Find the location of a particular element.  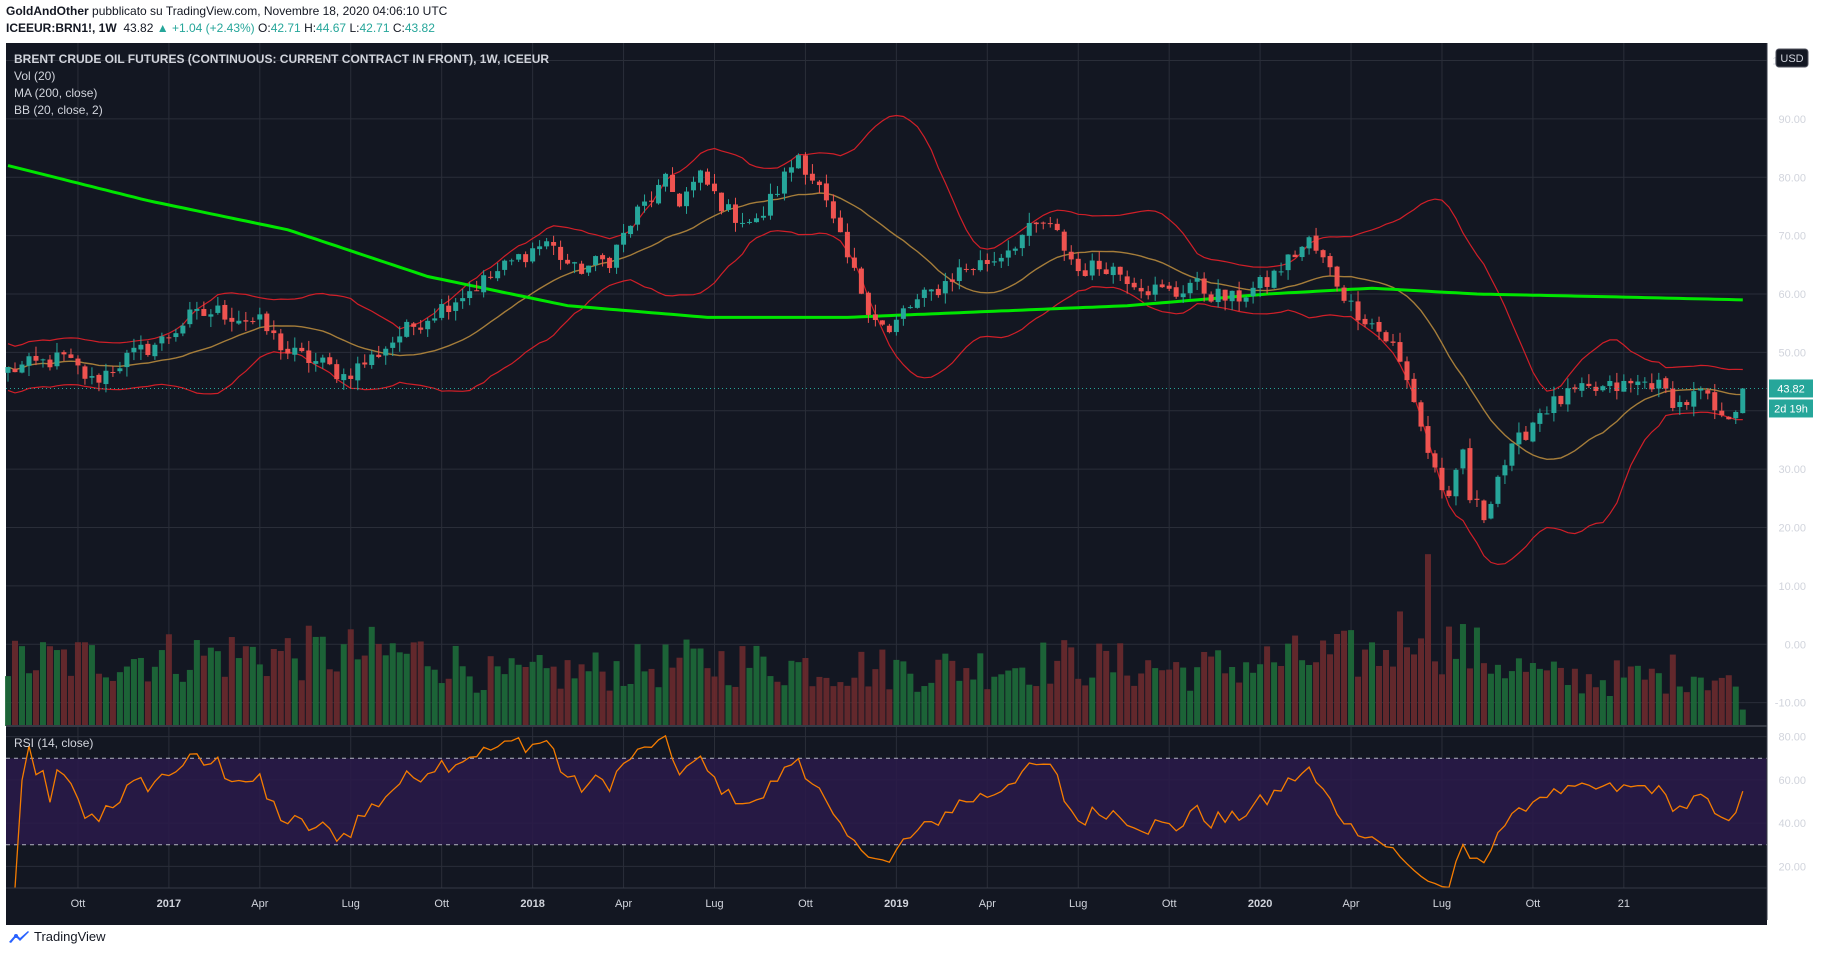

legend-rsi: RSI (14, close) is located at coordinates (54, 743).